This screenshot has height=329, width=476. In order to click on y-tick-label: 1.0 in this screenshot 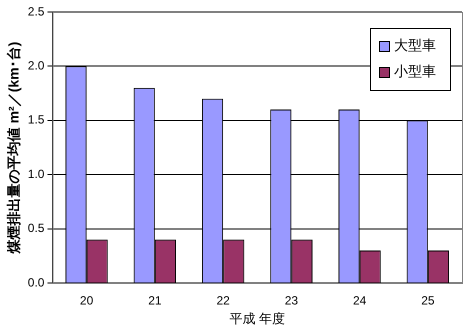, I will do `click(36, 173)`.